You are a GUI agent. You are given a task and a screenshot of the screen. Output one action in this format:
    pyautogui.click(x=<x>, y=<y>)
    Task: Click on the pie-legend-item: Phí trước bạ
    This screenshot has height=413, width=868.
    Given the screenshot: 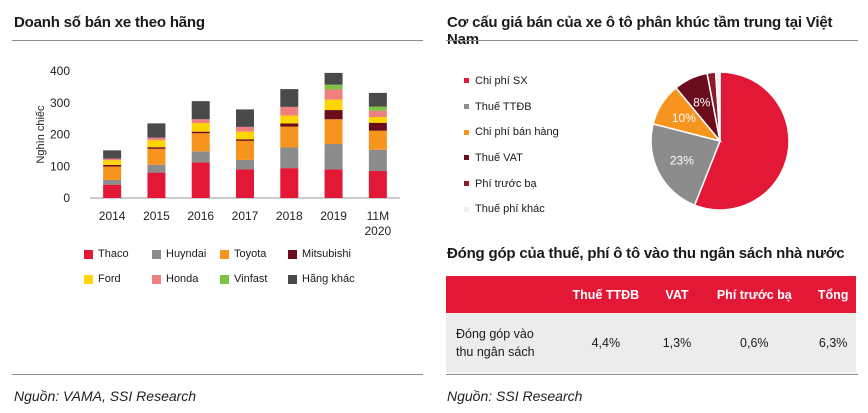 What is the action you would take?
    pyautogui.click(x=511, y=184)
    